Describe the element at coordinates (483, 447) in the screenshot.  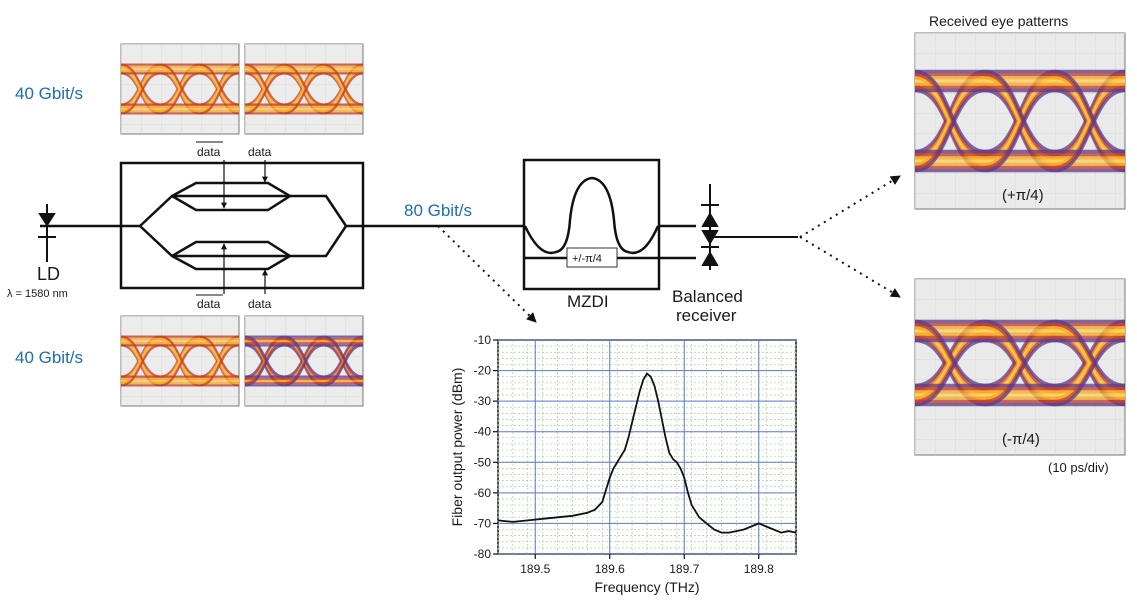
I see `y-tick-labels: -10 -20 -30 -40 -50 -60 -70 -80` at that location.